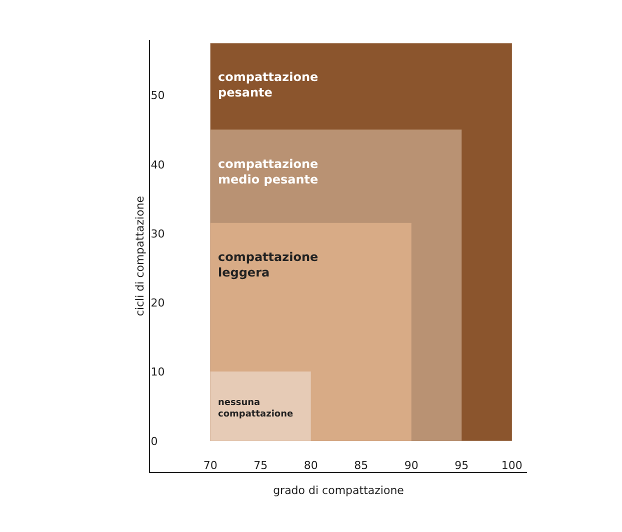 Image resolution: width=622 pixels, height=532 pixels. I want to click on x-tick-label: 75, so click(261, 465).